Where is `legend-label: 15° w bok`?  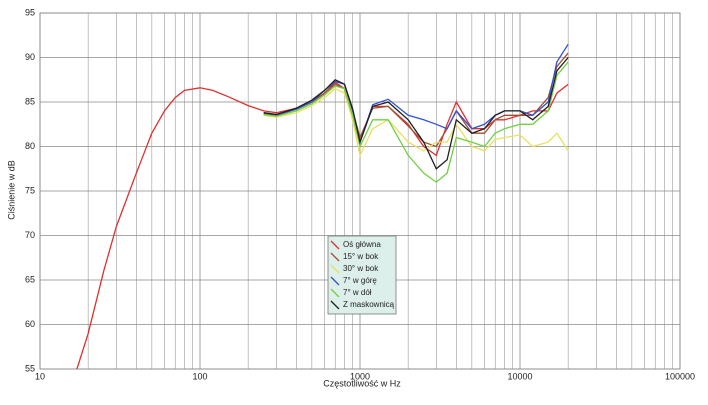 legend-label: 15° w bok is located at coordinates (361, 256).